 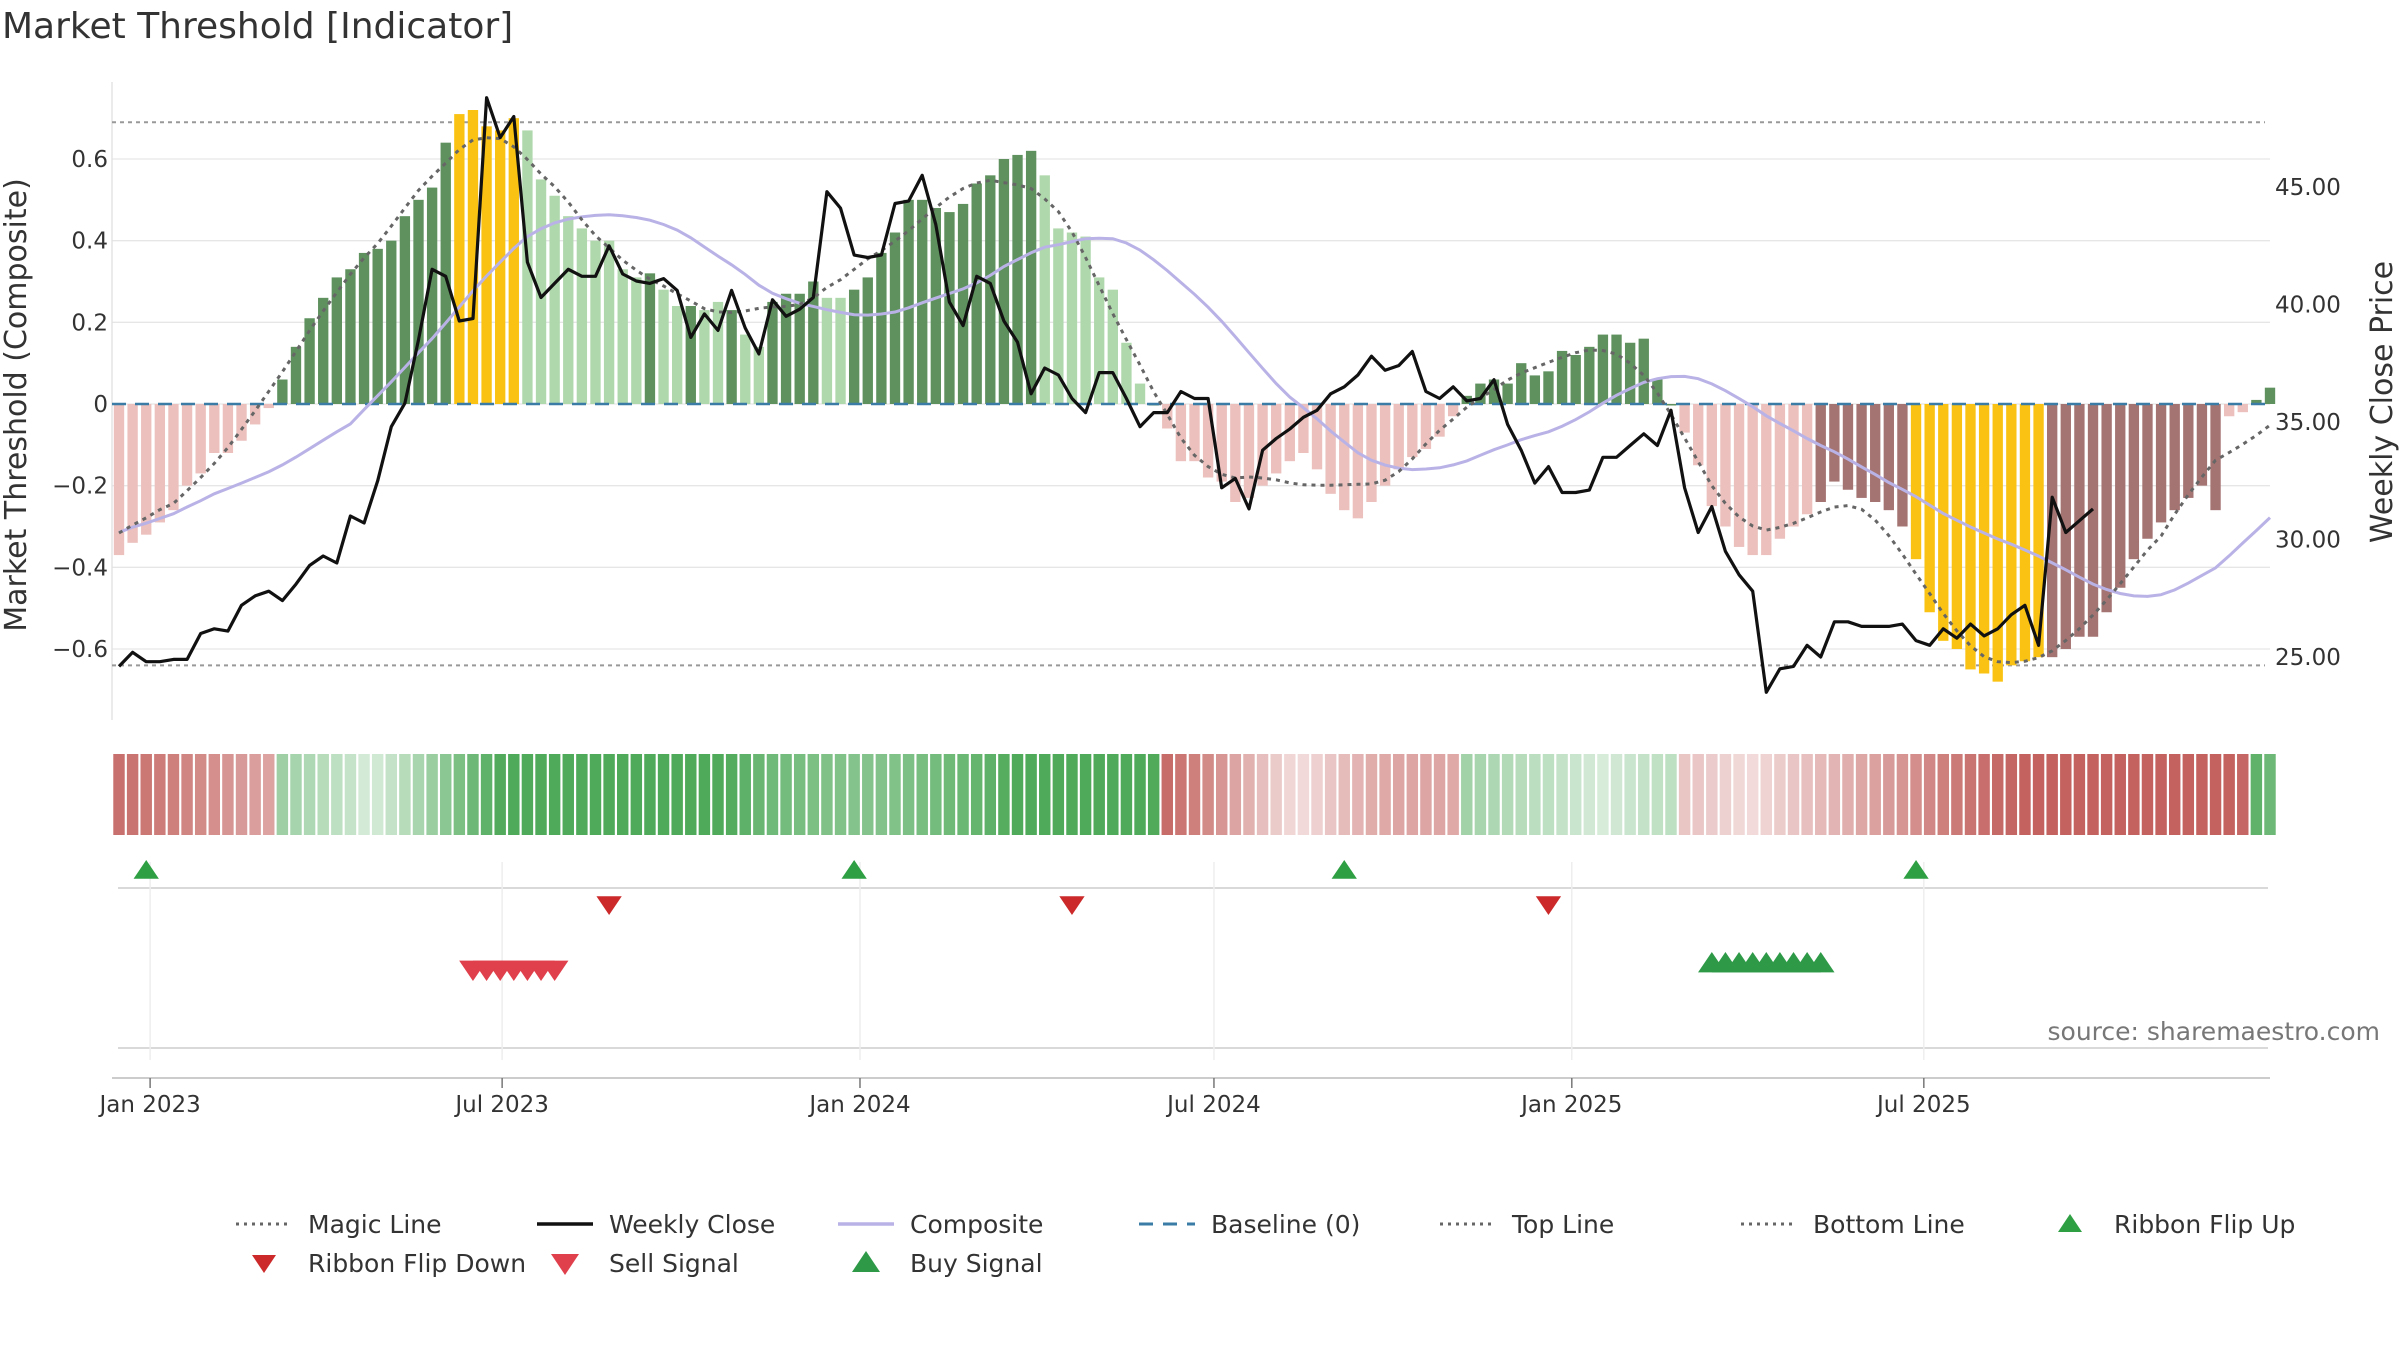 What do you see at coordinates (2204, 1224) in the screenshot?
I see `legend-entry-label: Ribbon Flip Up` at bounding box center [2204, 1224].